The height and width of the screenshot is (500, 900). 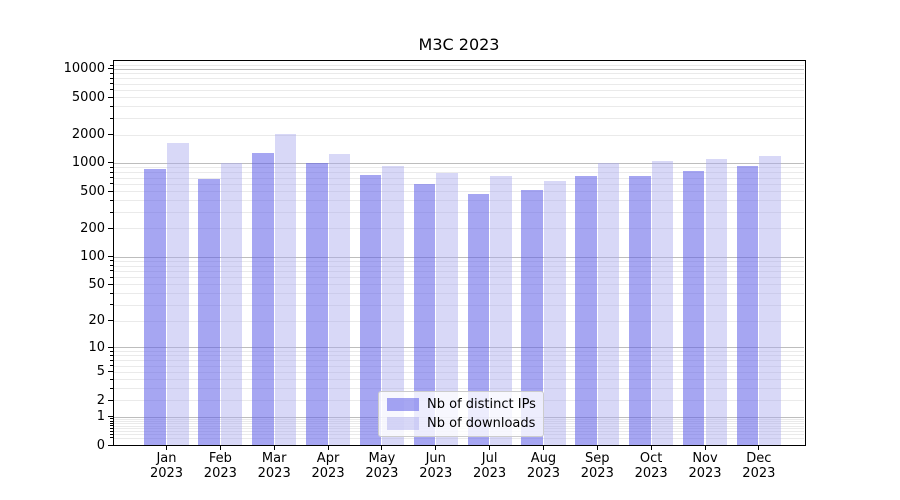 What do you see at coordinates (328, 458) in the screenshot?
I see `x-label-month: Apr` at bounding box center [328, 458].